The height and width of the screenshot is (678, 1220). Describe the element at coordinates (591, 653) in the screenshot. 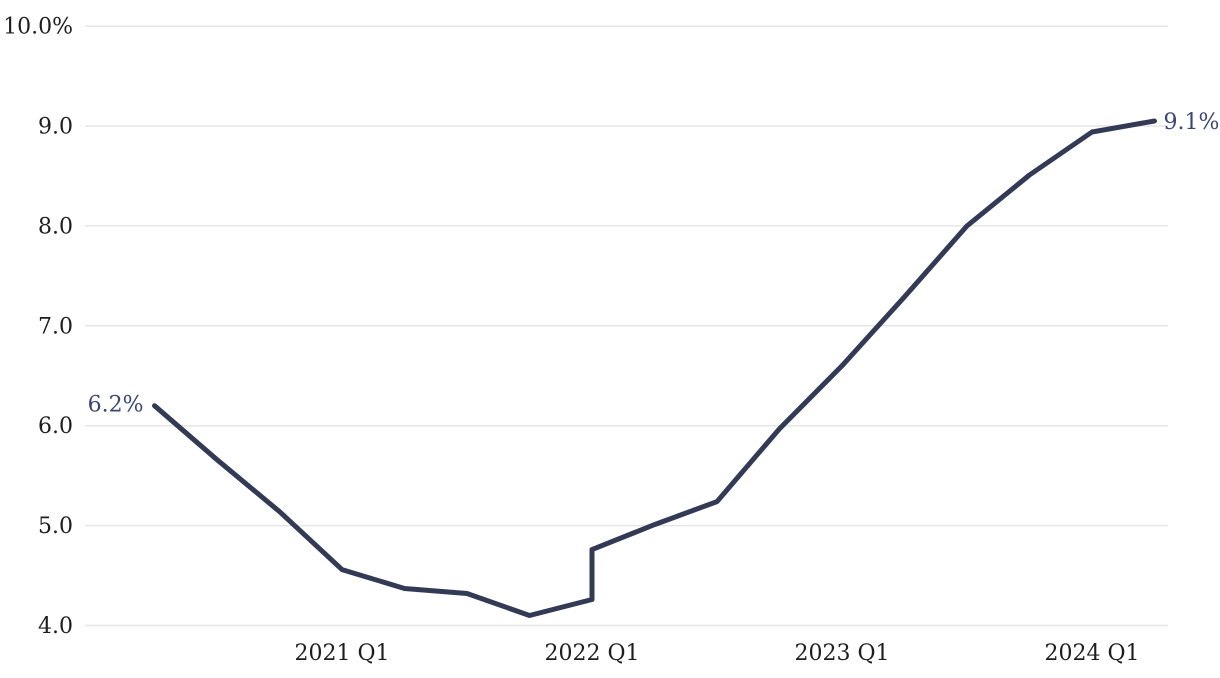

I see `x-axis-tick-label: 2022 Q1` at that location.